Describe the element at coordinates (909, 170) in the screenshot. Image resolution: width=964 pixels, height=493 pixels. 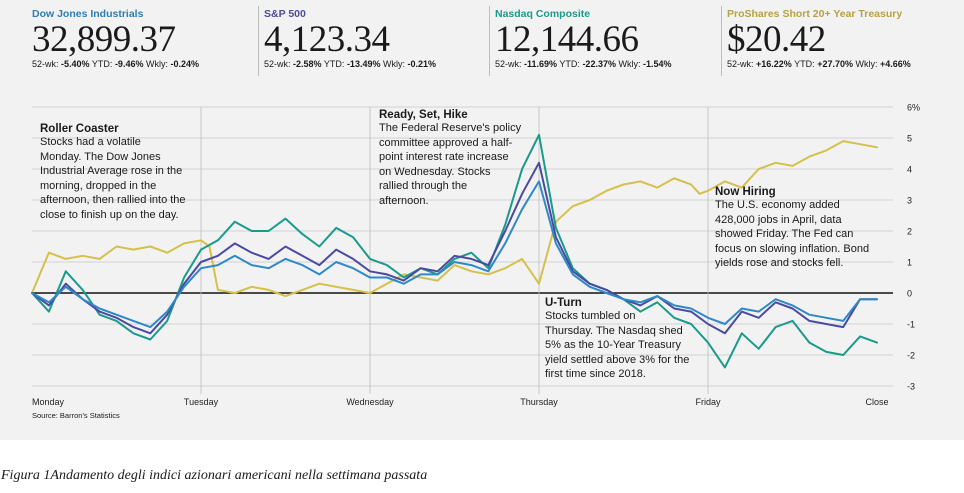
I see `y-tick-label: 4` at that location.